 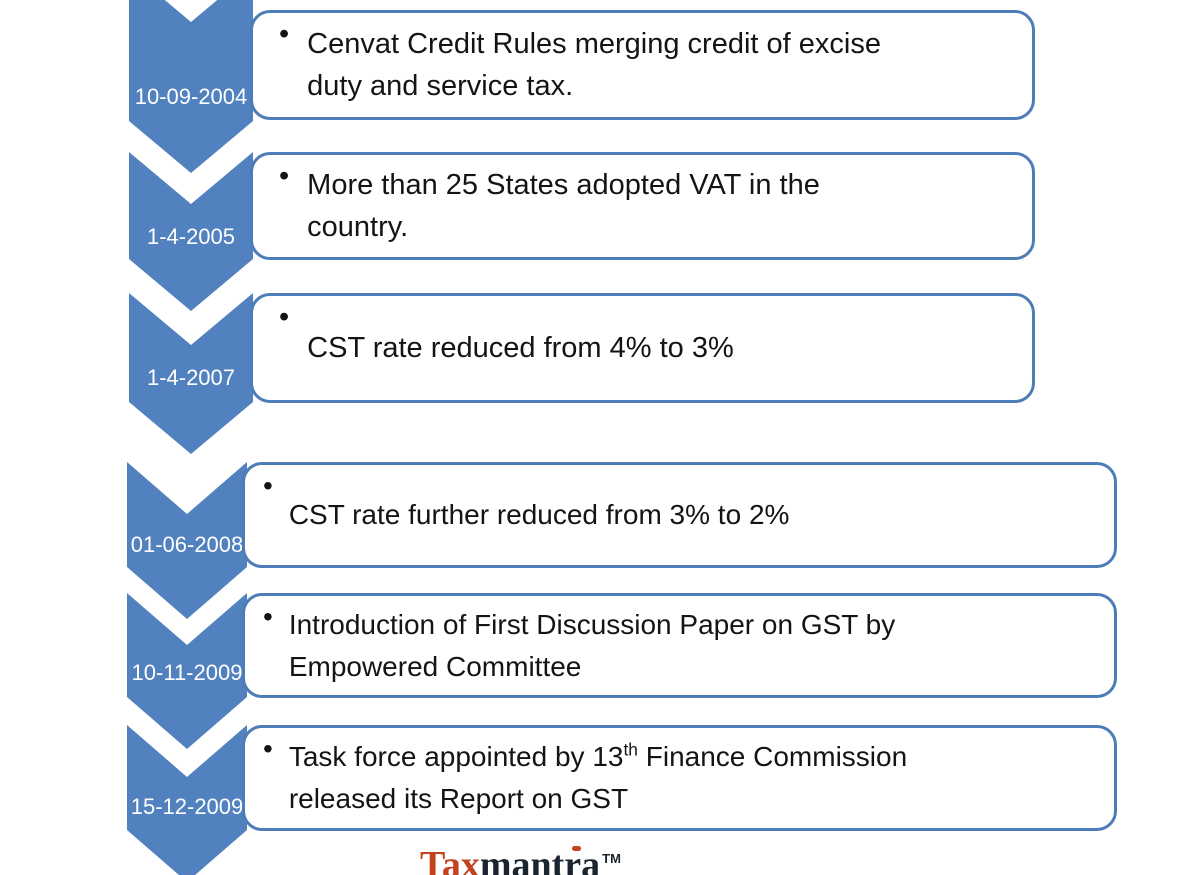 I want to click on timeline-date: 10-09-2004, so click(x=191, y=96).